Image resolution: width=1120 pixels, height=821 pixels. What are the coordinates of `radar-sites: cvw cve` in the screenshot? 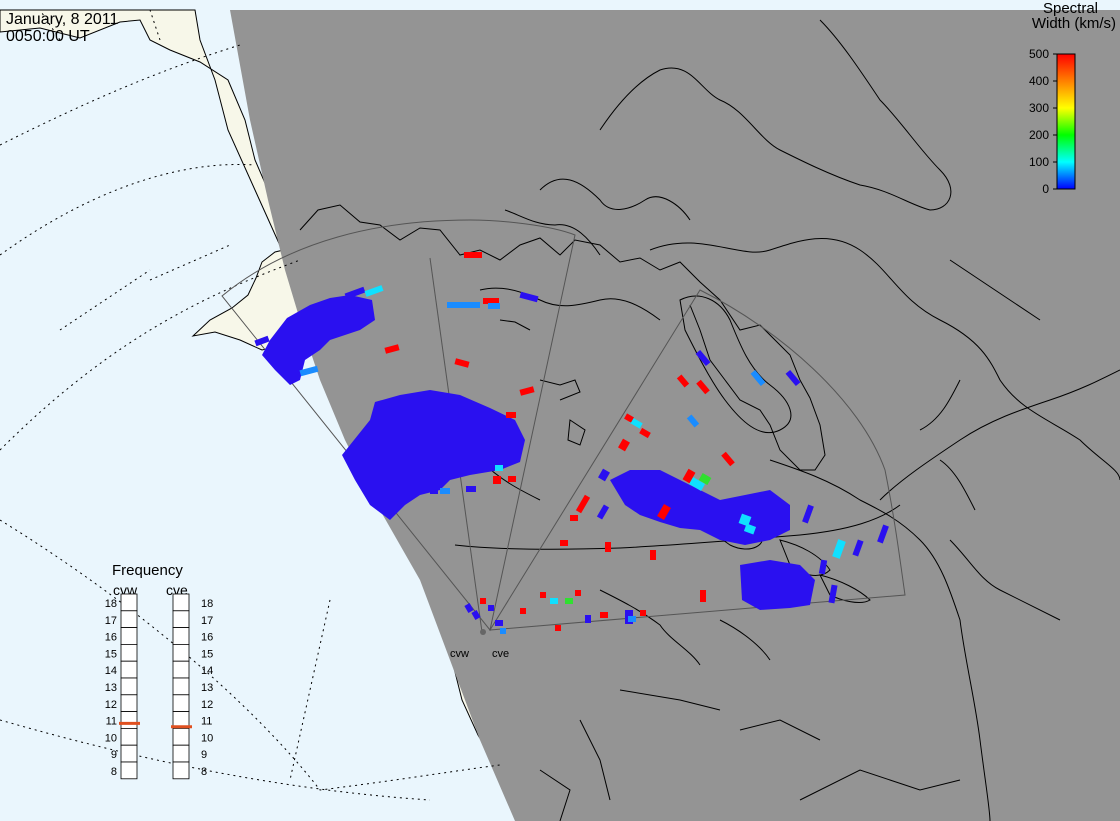 It's located at (479, 644).